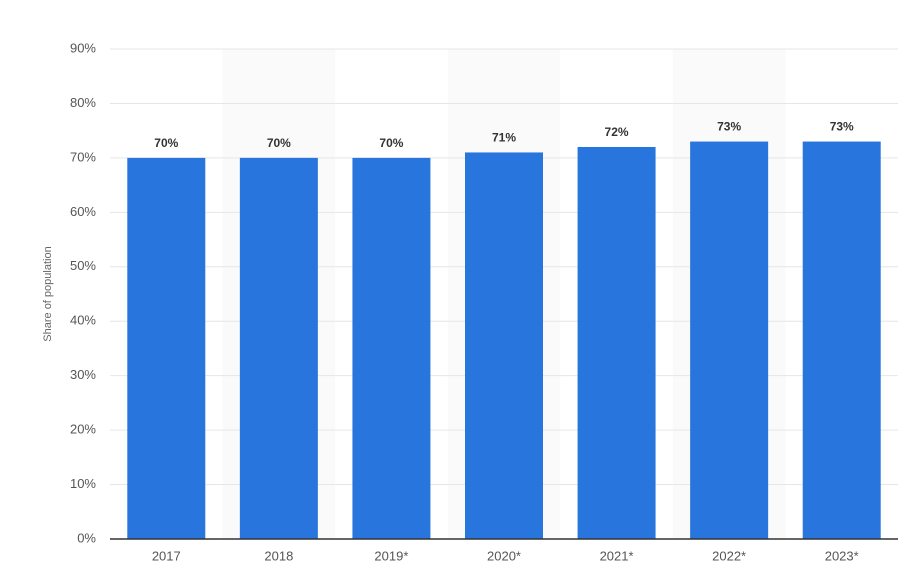 This screenshot has height=581, width=920. Describe the element at coordinates (842, 555) in the screenshot. I see `x-tick-label: 2023*` at that location.